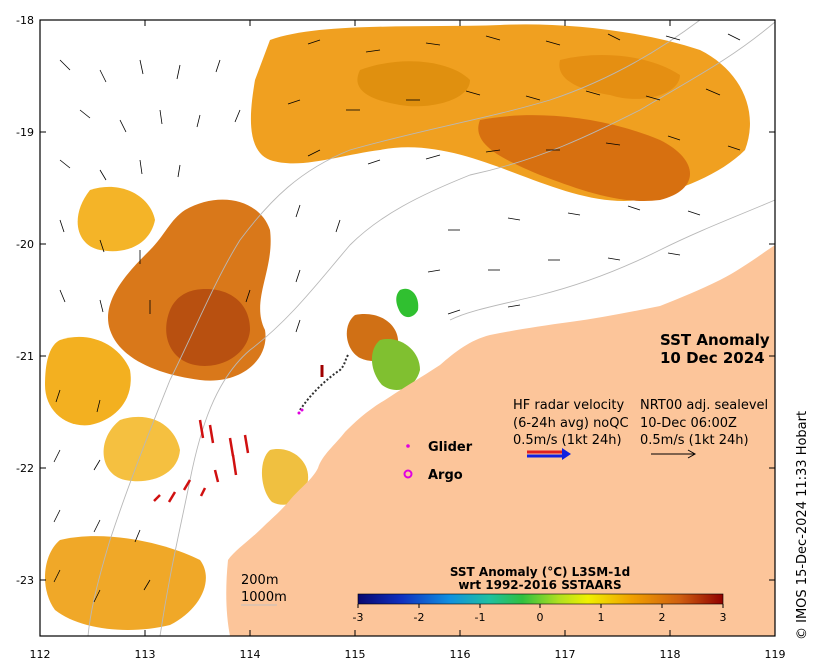  What do you see at coordinates (569, 405) in the screenshot?
I see `hf-legend-line1: HF radar velocity` at bounding box center [569, 405].